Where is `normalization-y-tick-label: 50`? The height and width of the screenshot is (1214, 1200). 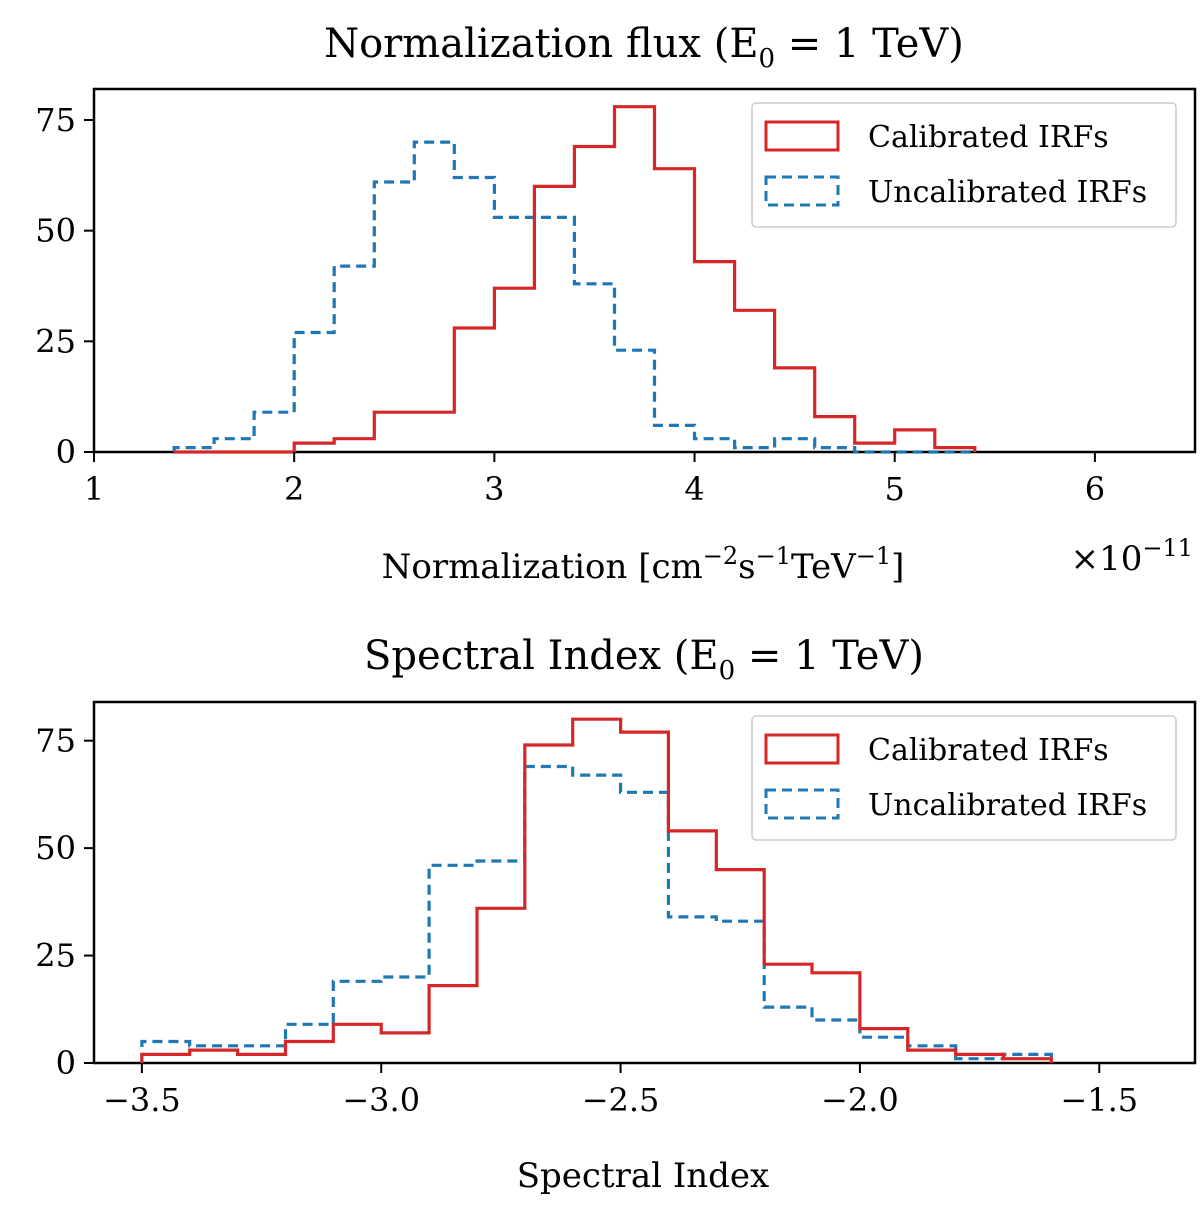 normalization-y-tick-label: 50 is located at coordinates (55, 231).